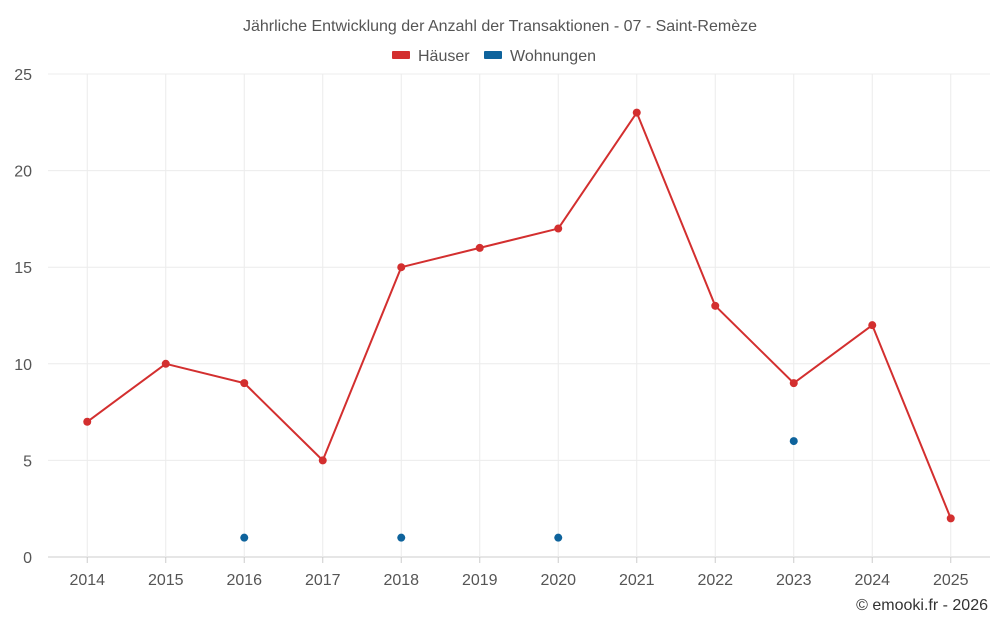 Image resolution: width=1000 pixels, height=625 pixels. I want to click on x-tick-label: 2025, so click(951, 580).